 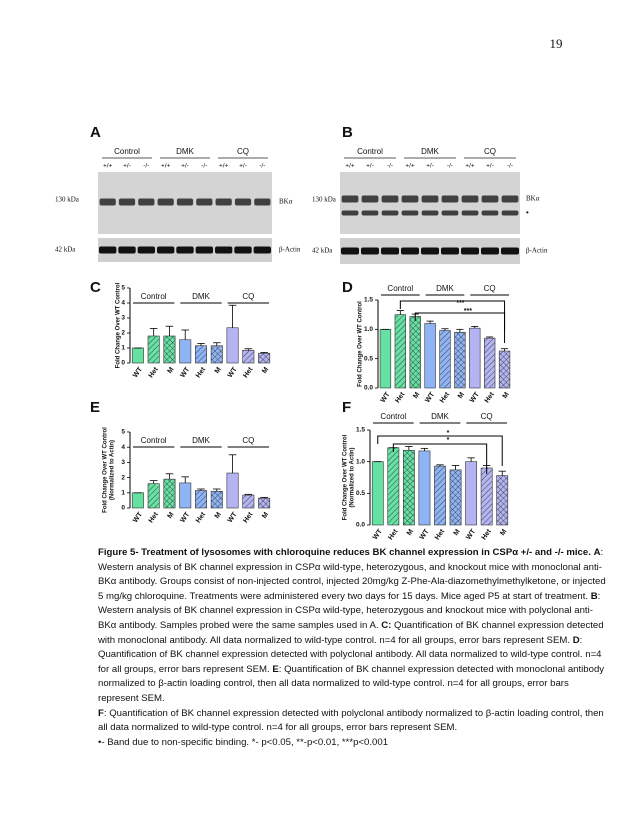 I want to click on panel-label: A, so click(x=95, y=132).